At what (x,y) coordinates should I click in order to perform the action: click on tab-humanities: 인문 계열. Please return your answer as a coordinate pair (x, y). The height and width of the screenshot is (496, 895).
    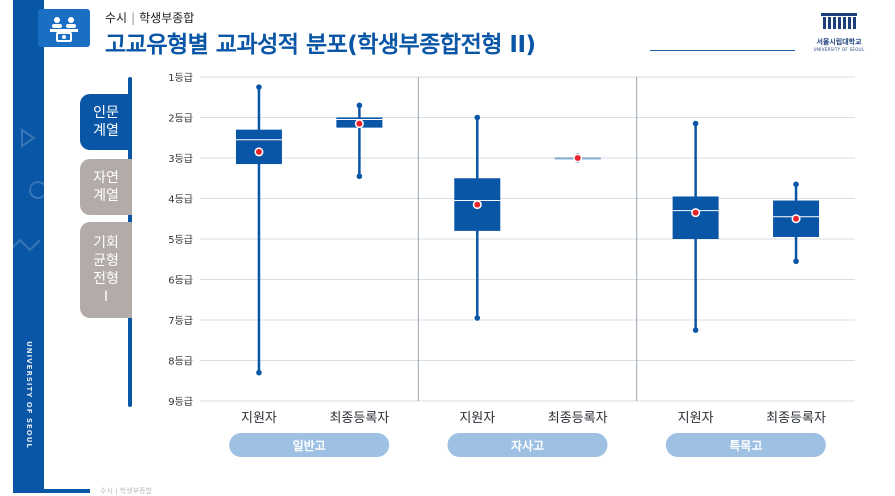
    Looking at the image, I should click on (106, 122).